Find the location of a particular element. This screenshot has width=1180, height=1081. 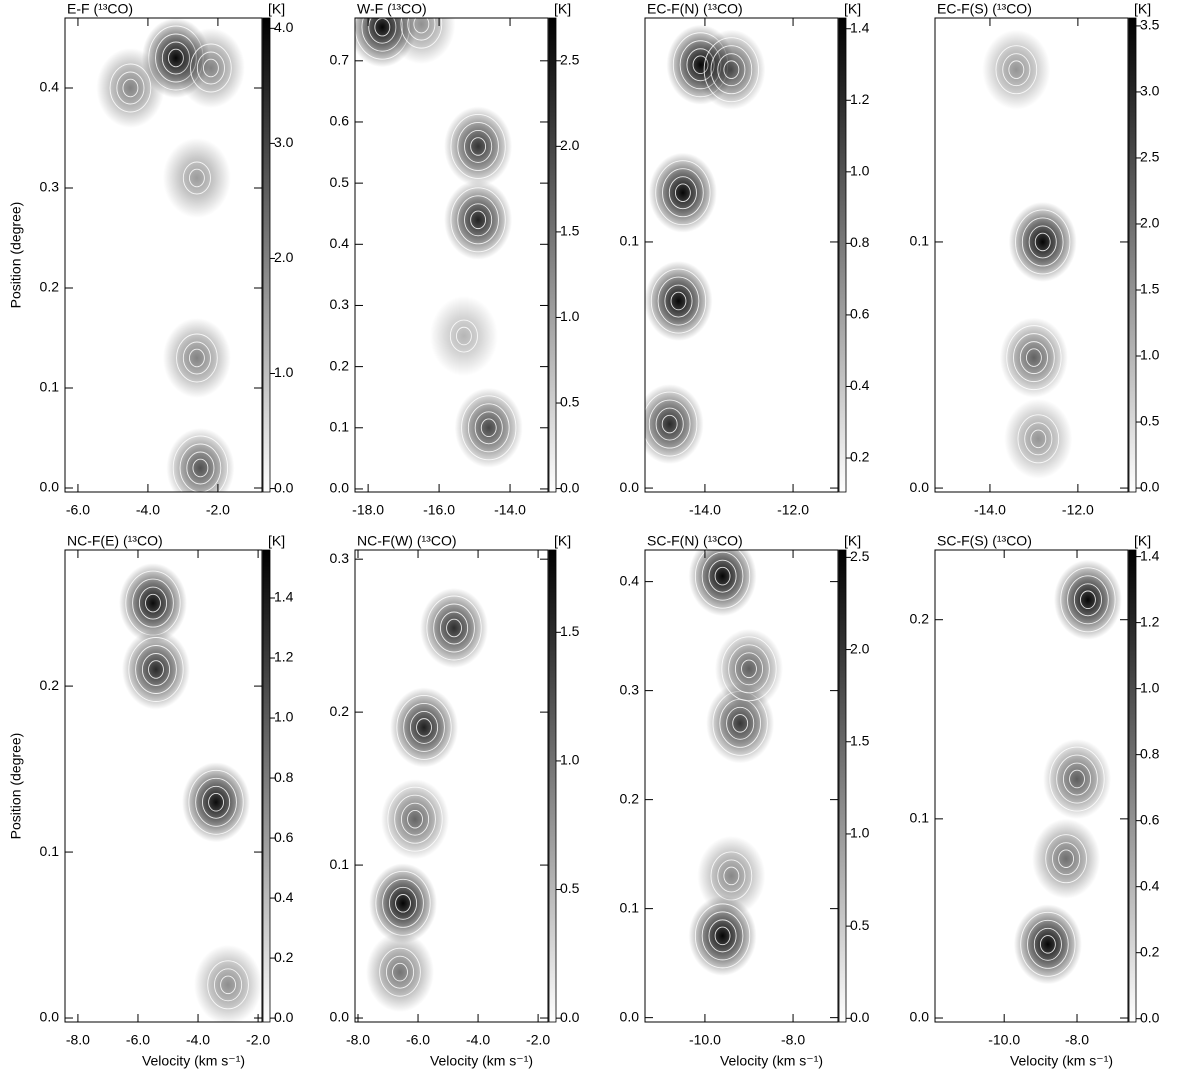

y-tick-label: 0.4 is located at coordinates (630, 580).